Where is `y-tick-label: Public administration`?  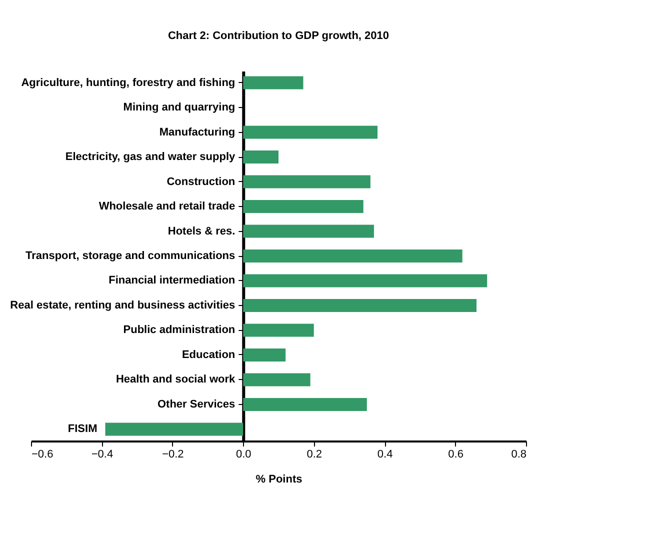 y-tick-label: Public administration is located at coordinates (179, 330).